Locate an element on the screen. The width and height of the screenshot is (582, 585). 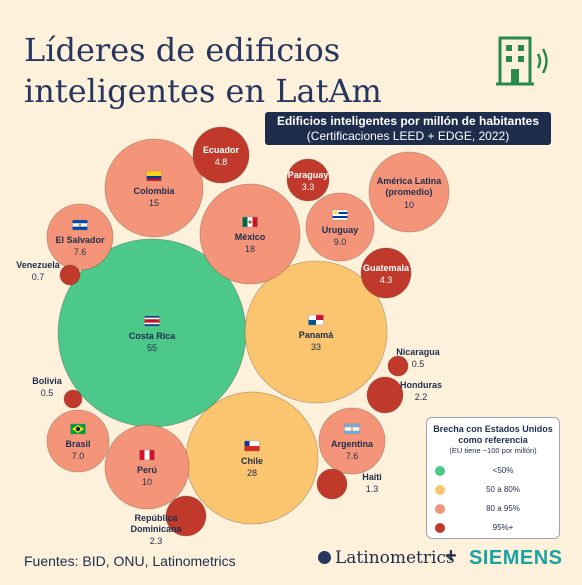
bubble-label-republica-dominicana: República is located at coordinates (156, 518).